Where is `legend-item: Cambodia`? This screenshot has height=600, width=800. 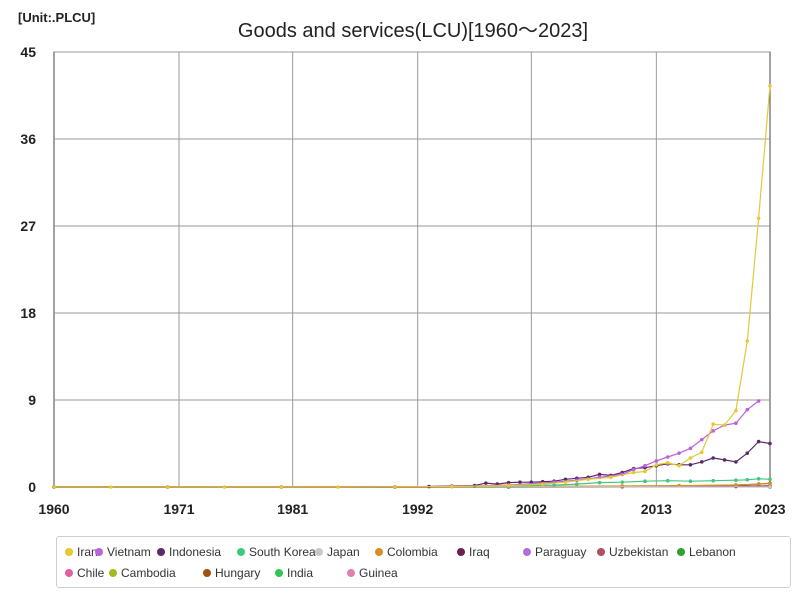
legend-item: Cambodia is located at coordinates (142, 573).